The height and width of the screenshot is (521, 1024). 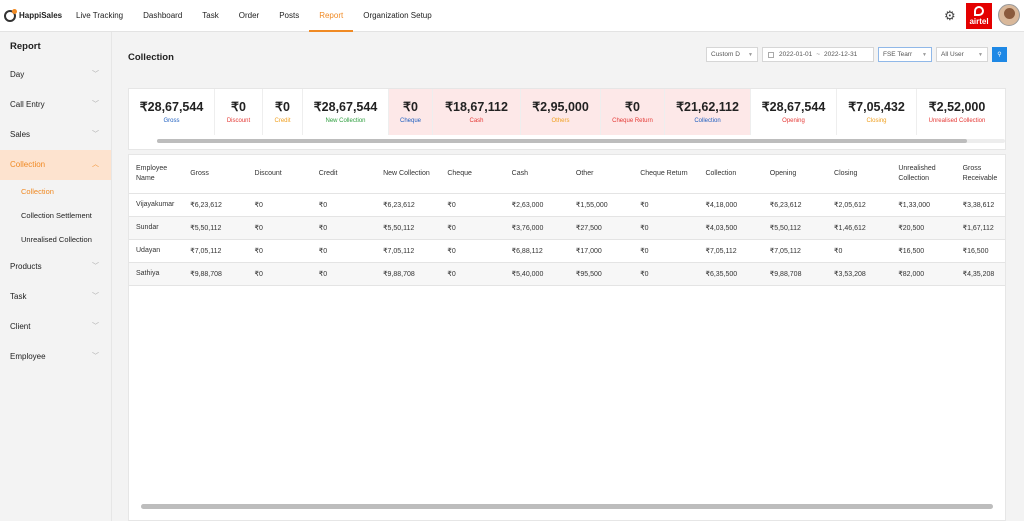 What do you see at coordinates (730, 228) in the screenshot?
I see `table-cell: ₹4,03,500` at bounding box center [730, 228].